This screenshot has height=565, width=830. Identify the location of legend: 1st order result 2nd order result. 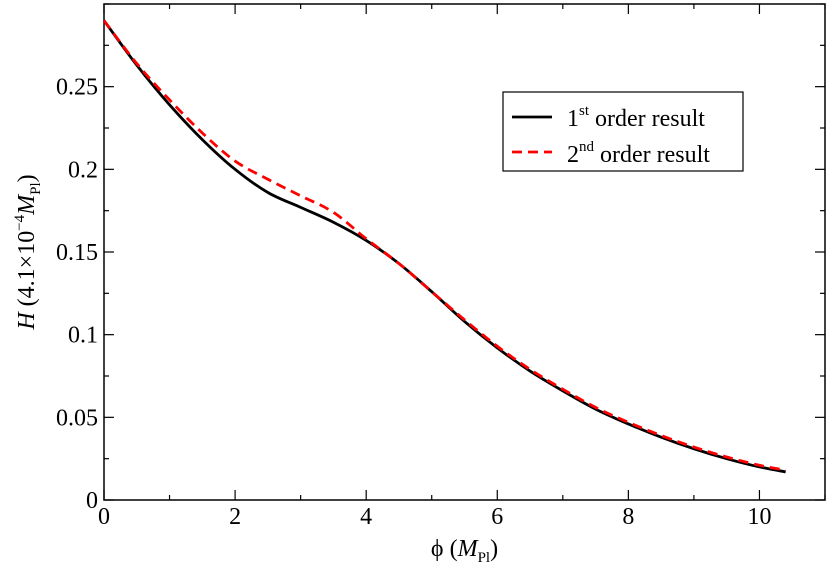
(623, 131).